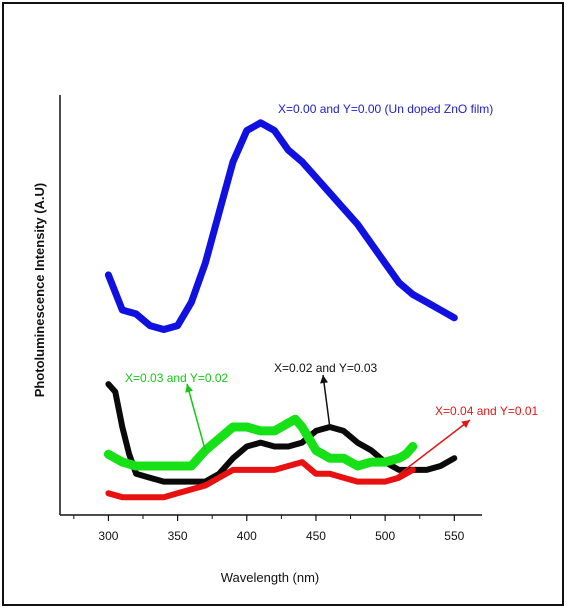  I want to click on annotation-x004-y001: X=0.04 and Y=0.01, so click(487, 411).